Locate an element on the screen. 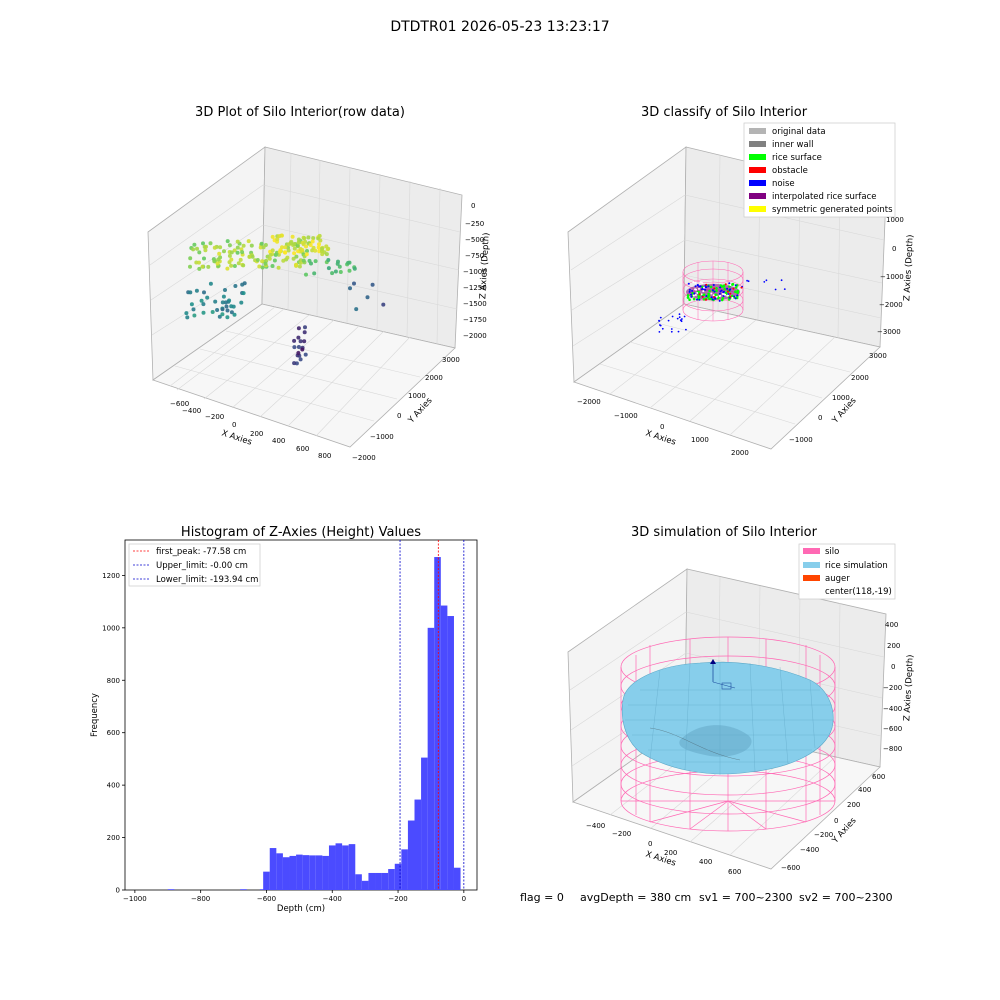 This screenshot has height=1000, width=1000. tick-label: 2000 is located at coordinates (434, 378).